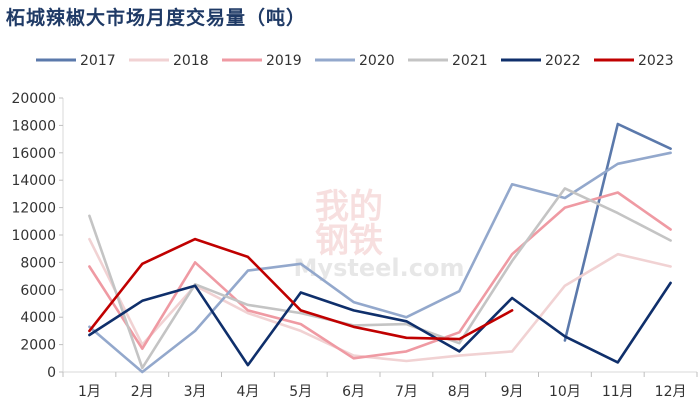 Image resolution: width=700 pixels, height=405 pixels. Describe the element at coordinates (634, 61) in the screenshot. I see `legend-item-2023: 2023` at that location.